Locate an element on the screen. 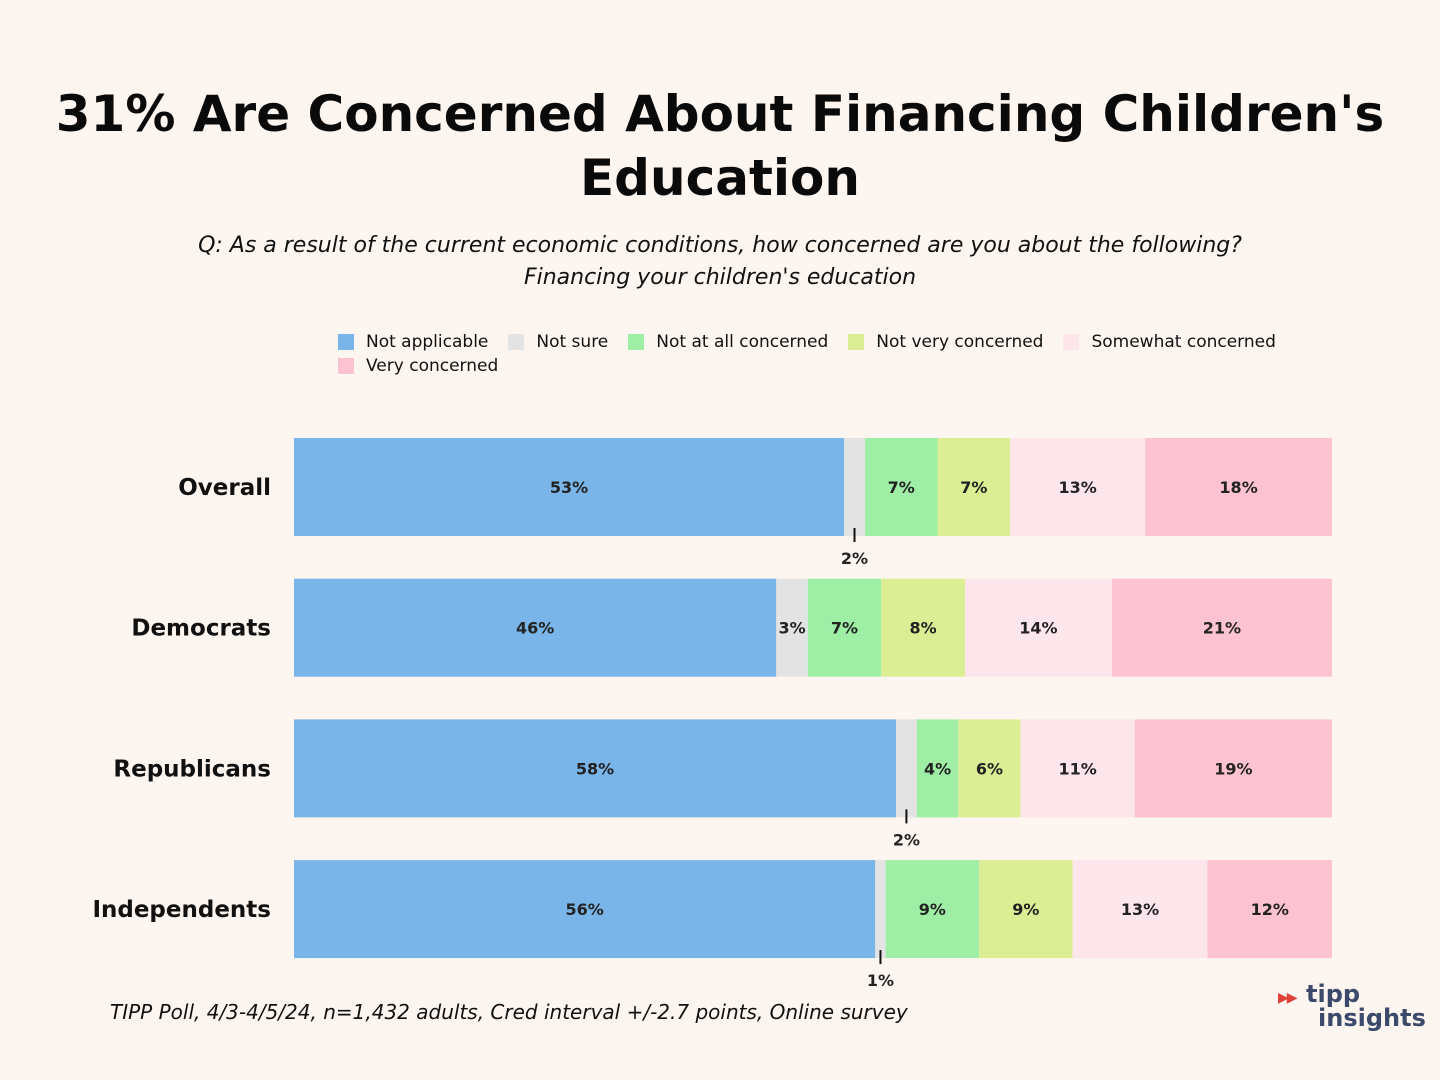 The image size is (1440, 1080). data-label-republicans-not-very-concerned: 6% is located at coordinates (989, 768).